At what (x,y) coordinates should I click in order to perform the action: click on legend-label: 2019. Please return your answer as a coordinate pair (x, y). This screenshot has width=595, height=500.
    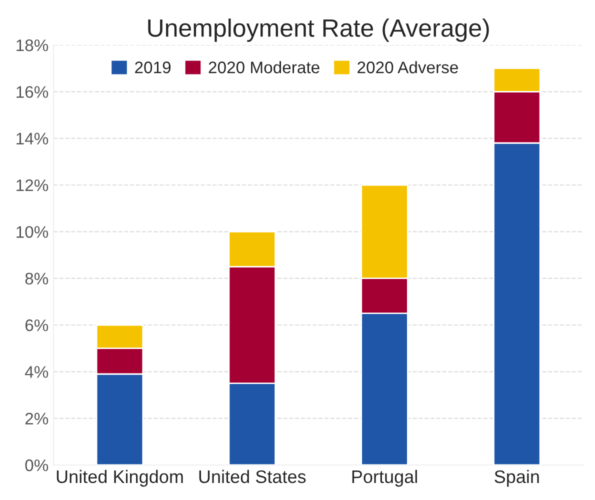
    Looking at the image, I should click on (153, 68).